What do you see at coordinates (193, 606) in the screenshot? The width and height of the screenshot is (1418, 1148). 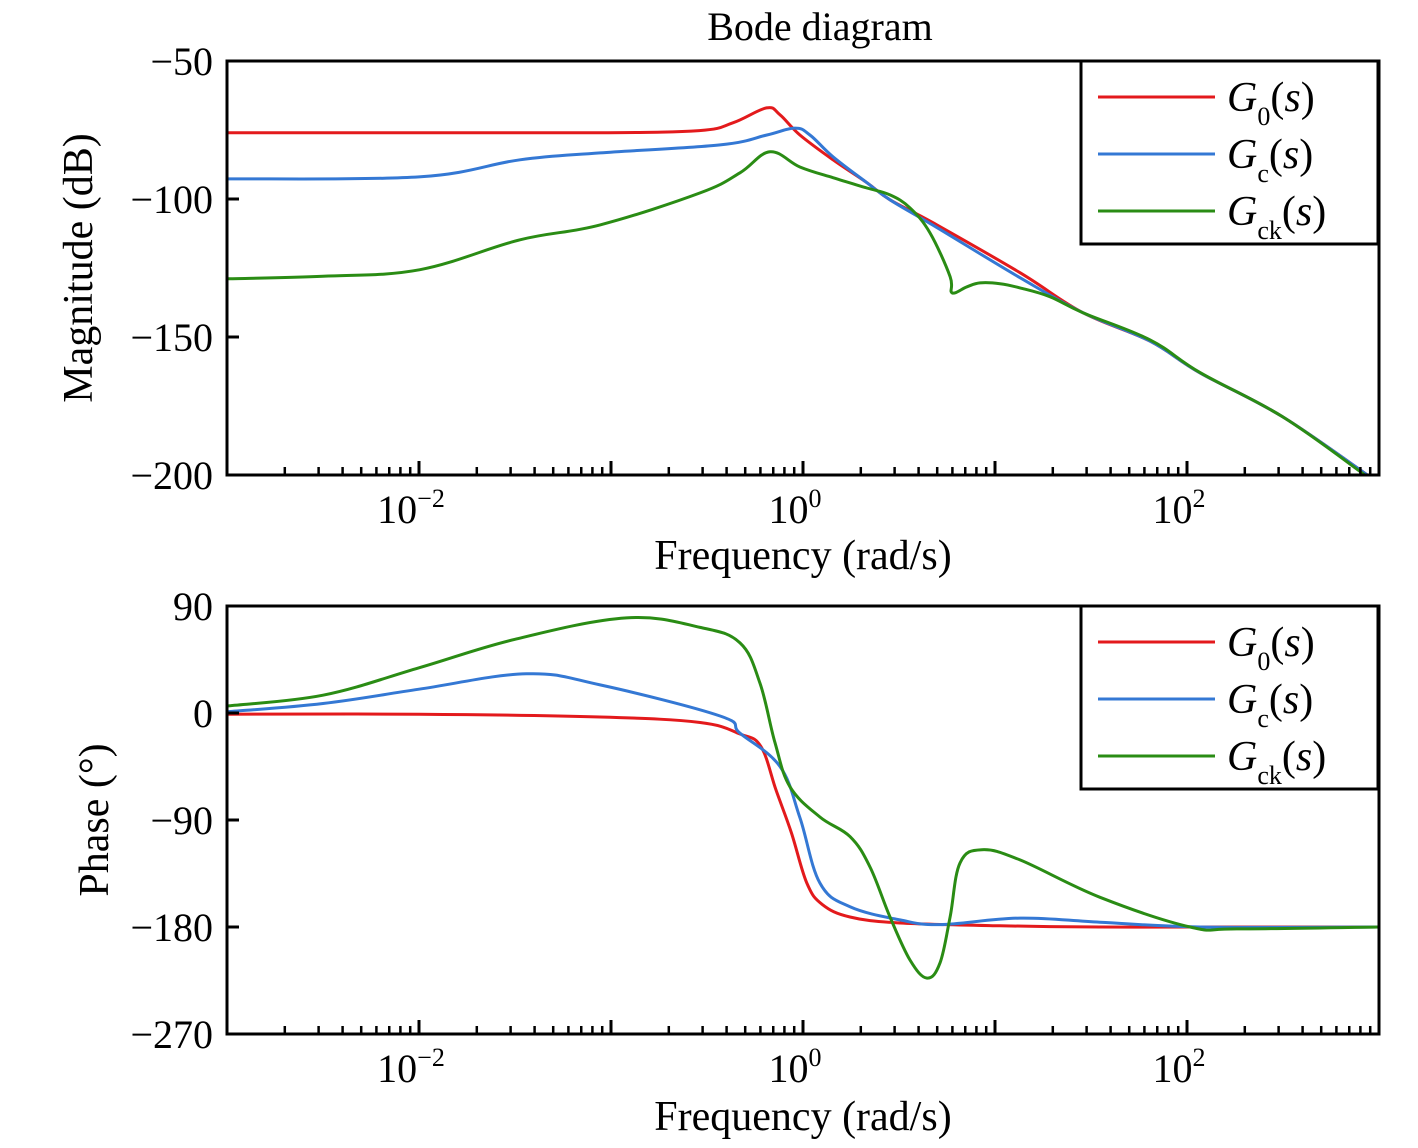 I see `phase-ytick-label: 90` at bounding box center [193, 606].